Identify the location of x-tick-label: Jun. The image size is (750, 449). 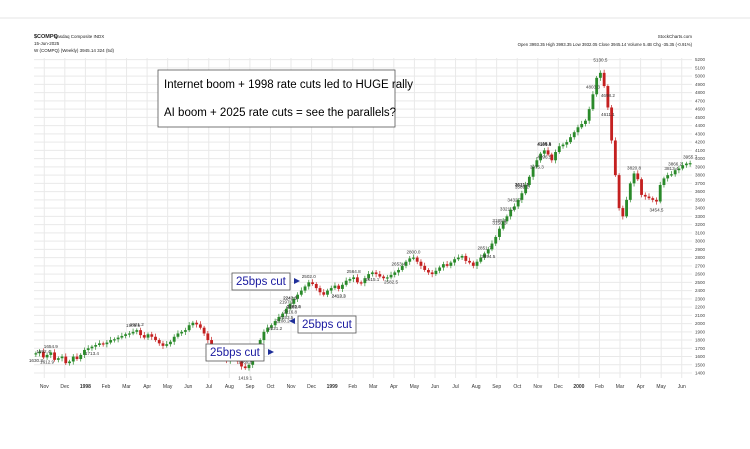
(435, 387).